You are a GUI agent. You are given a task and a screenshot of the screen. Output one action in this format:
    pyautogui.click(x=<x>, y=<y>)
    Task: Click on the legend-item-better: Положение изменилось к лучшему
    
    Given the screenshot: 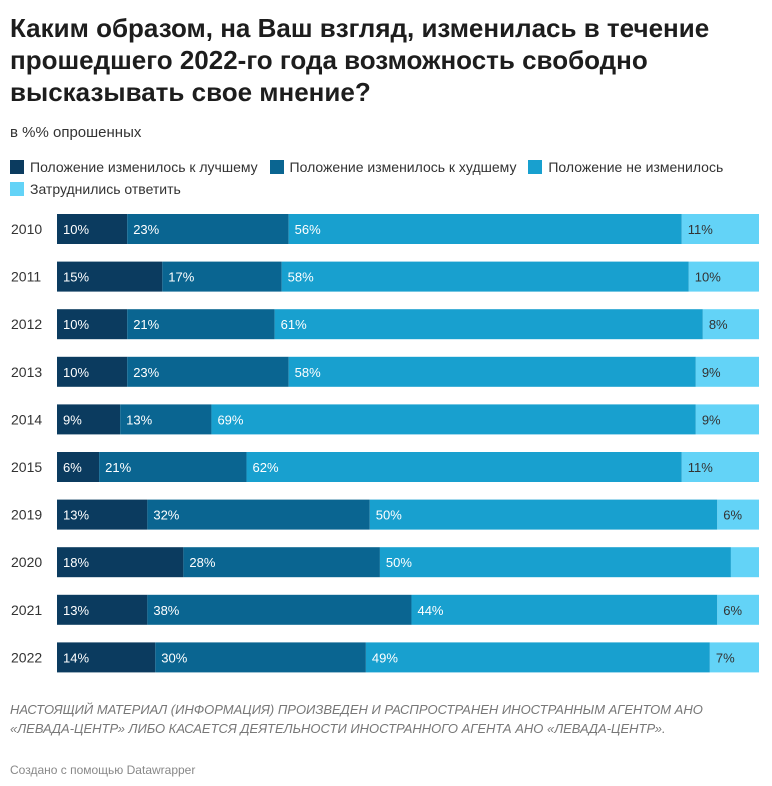 What is the action you would take?
    pyautogui.click(x=134, y=167)
    